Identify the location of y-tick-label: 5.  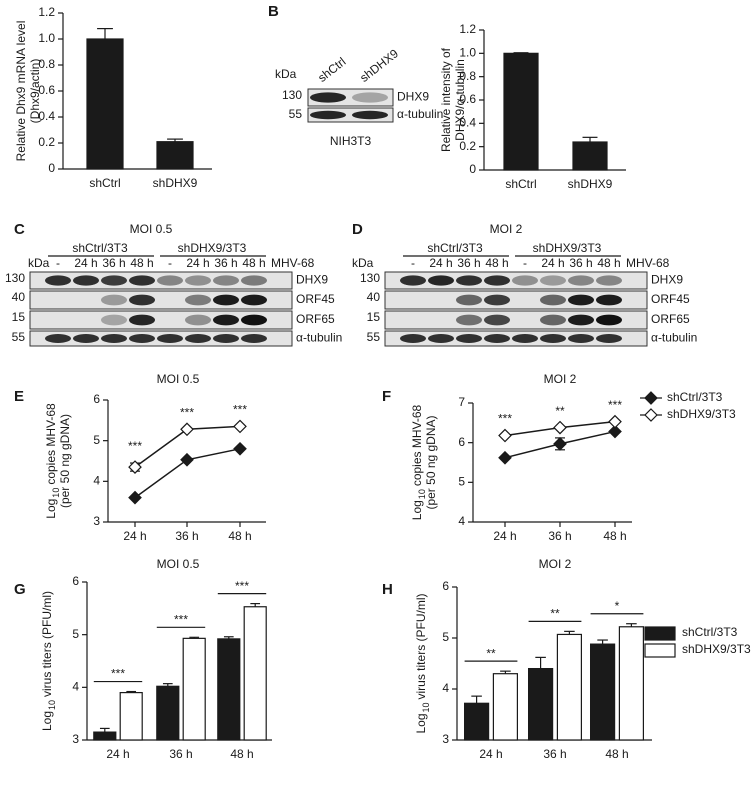
(445, 637).